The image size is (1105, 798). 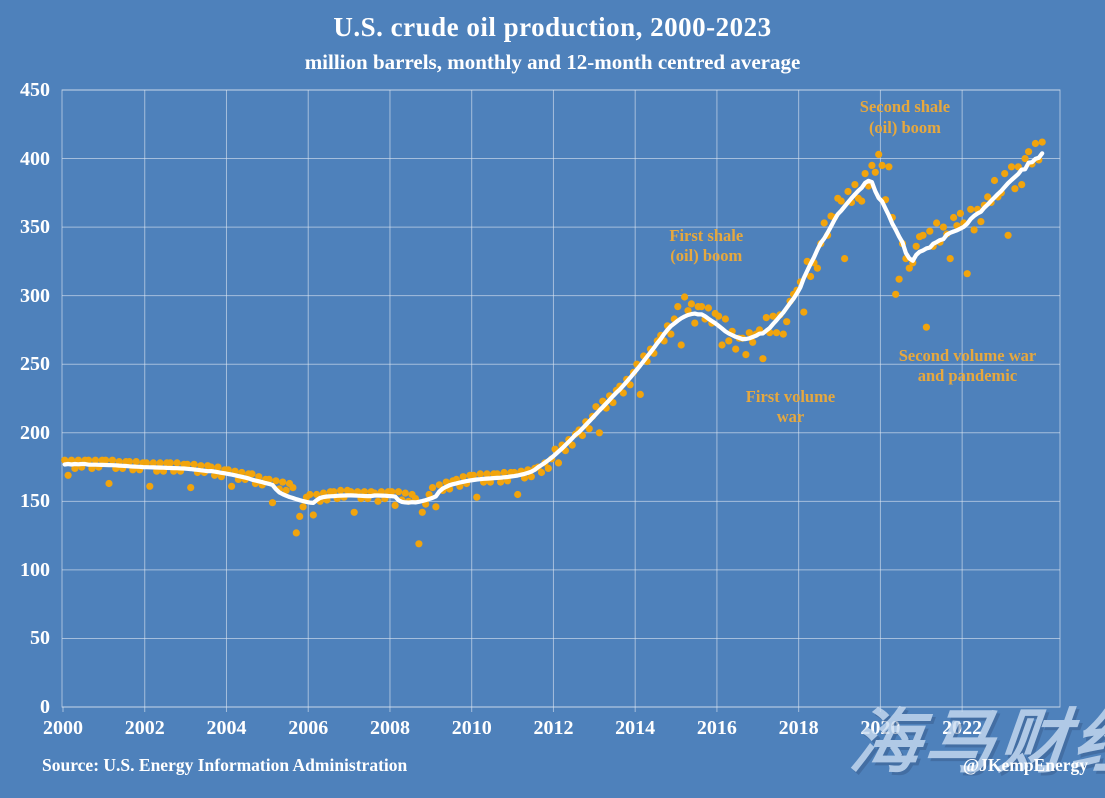 What do you see at coordinates (35, 158) in the screenshot?
I see `y-tick-label: 400` at bounding box center [35, 158].